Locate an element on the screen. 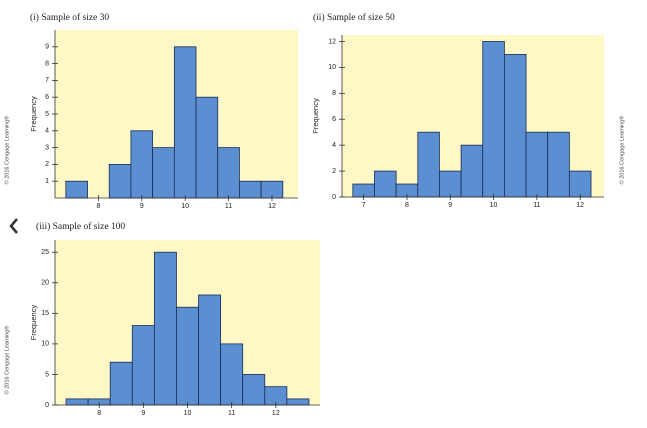 Image resolution: width=647 pixels, height=428 pixels. chart-title: (i) Sample of size 30 is located at coordinates (69, 17).